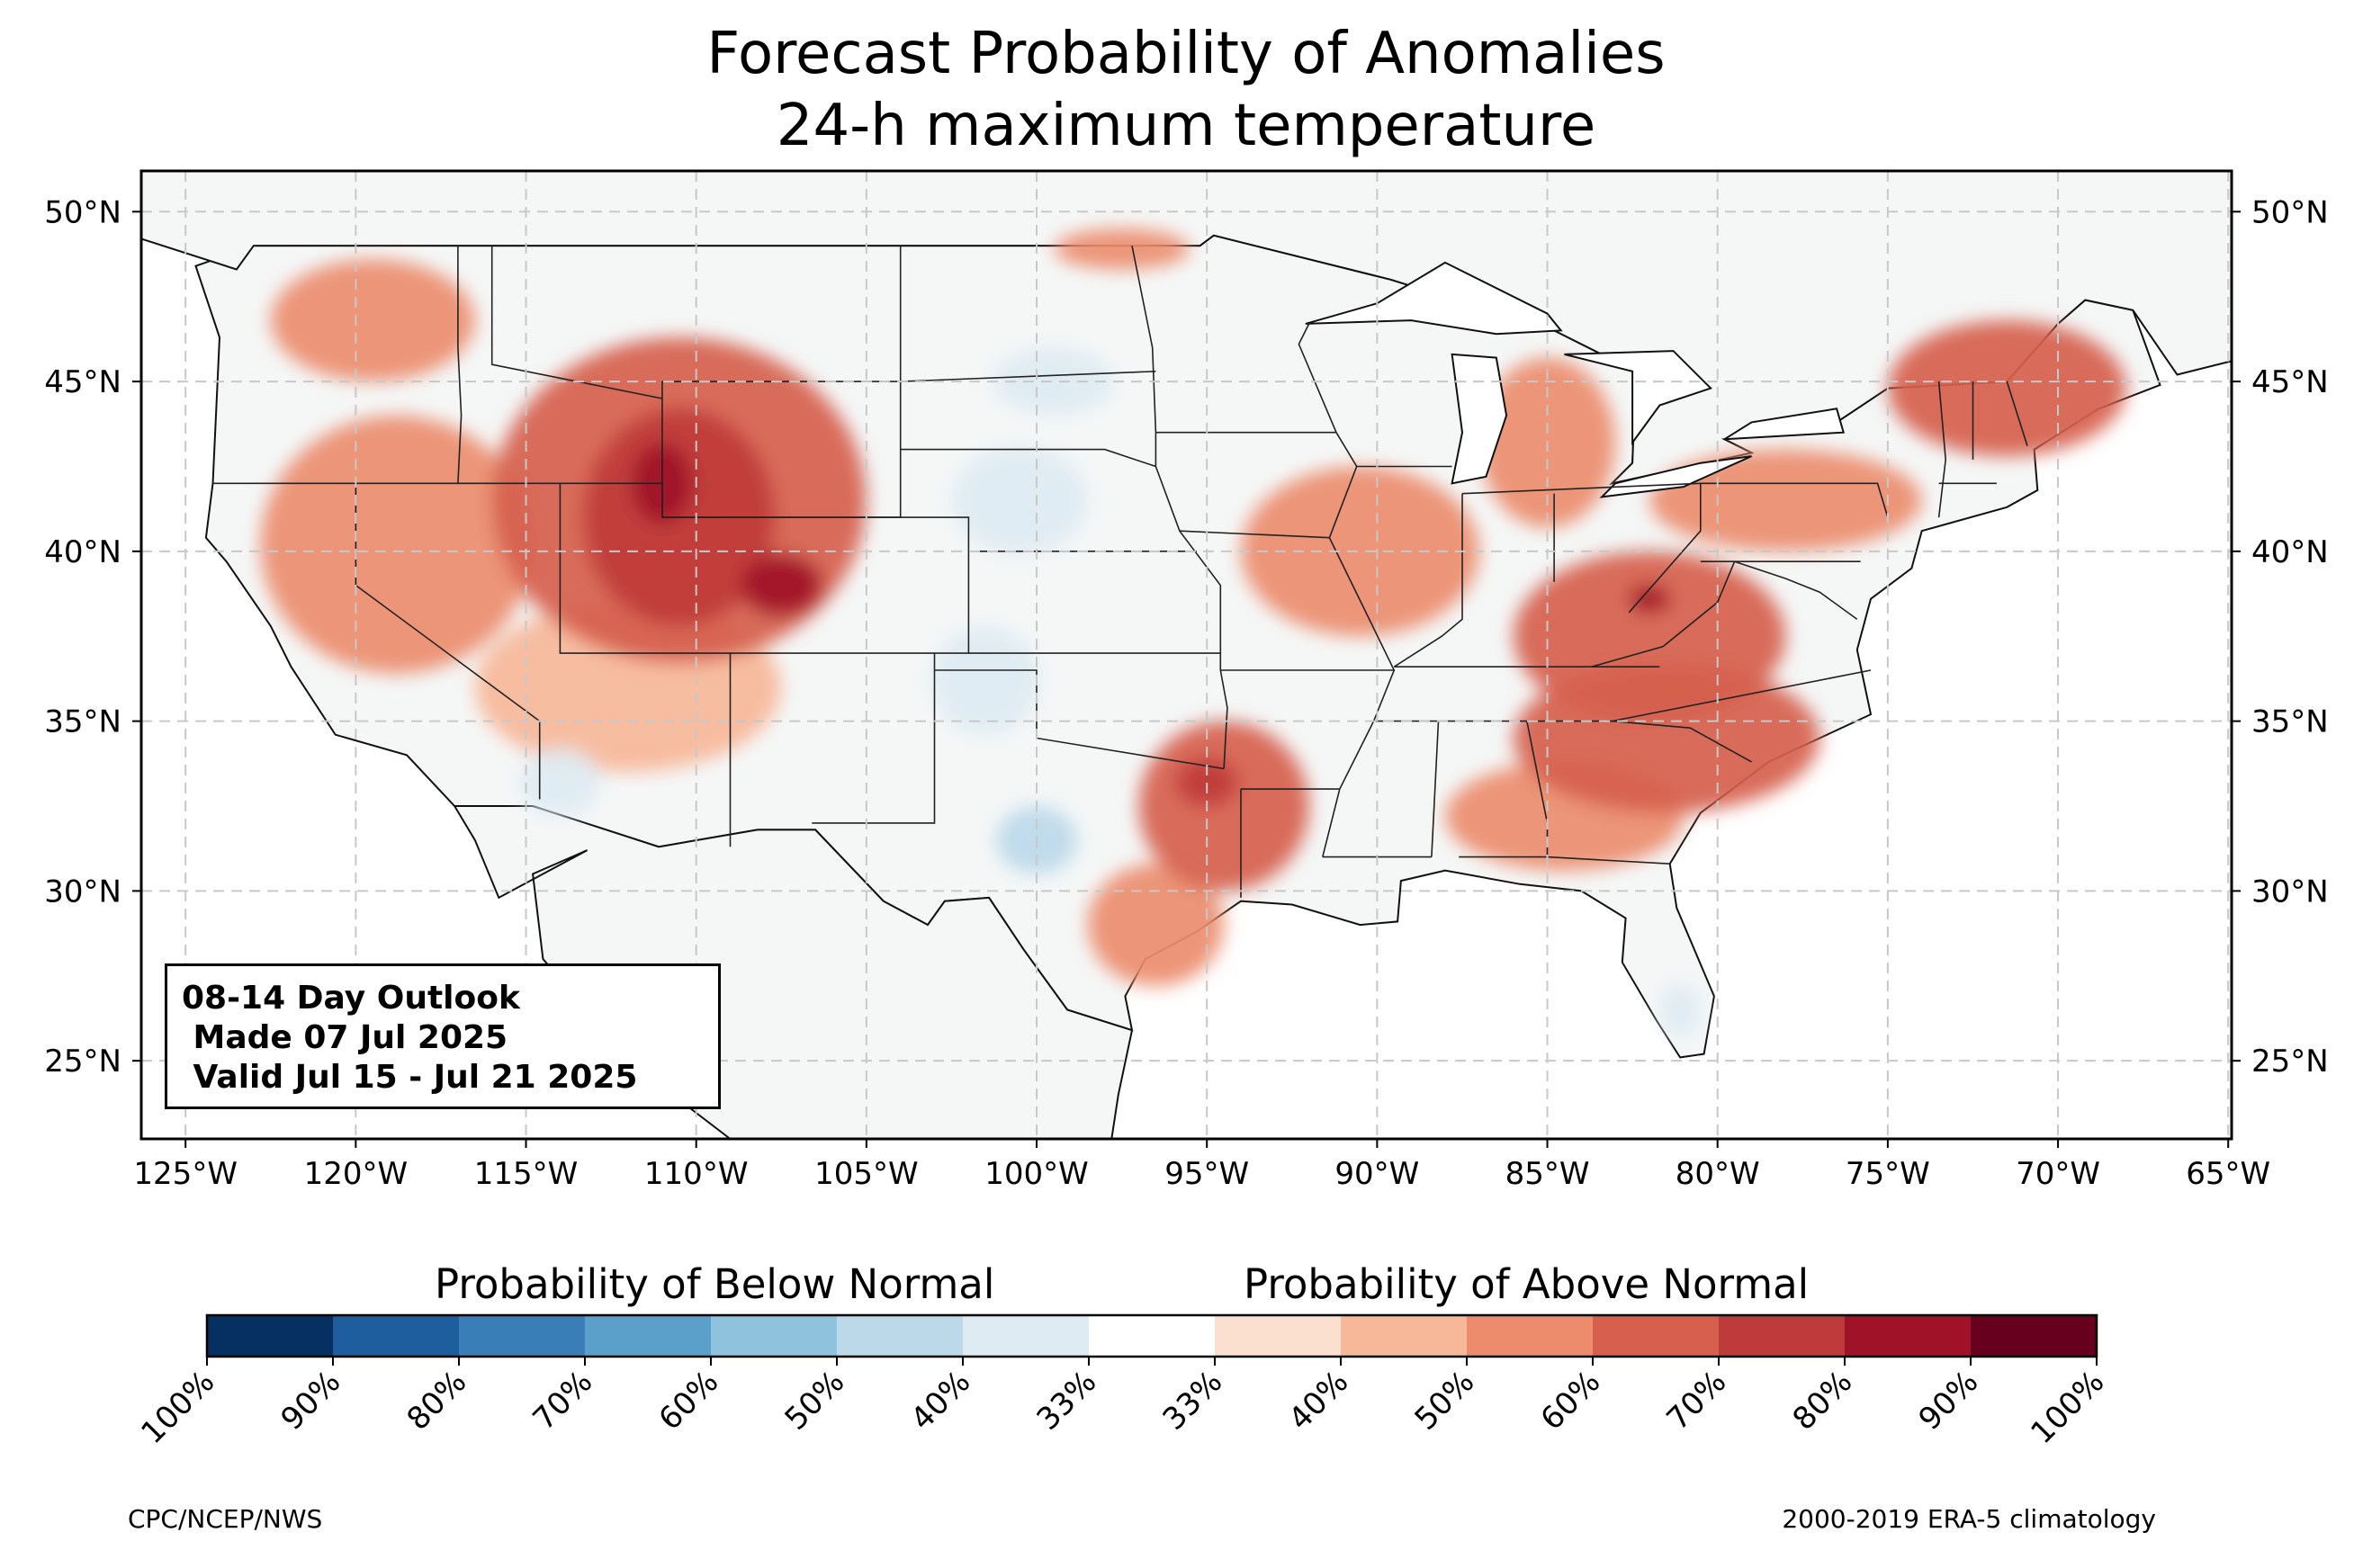  What do you see at coordinates (563, 1401) in the screenshot?
I see `colorbar-tick-label: 70%` at bounding box center [563, 1401].